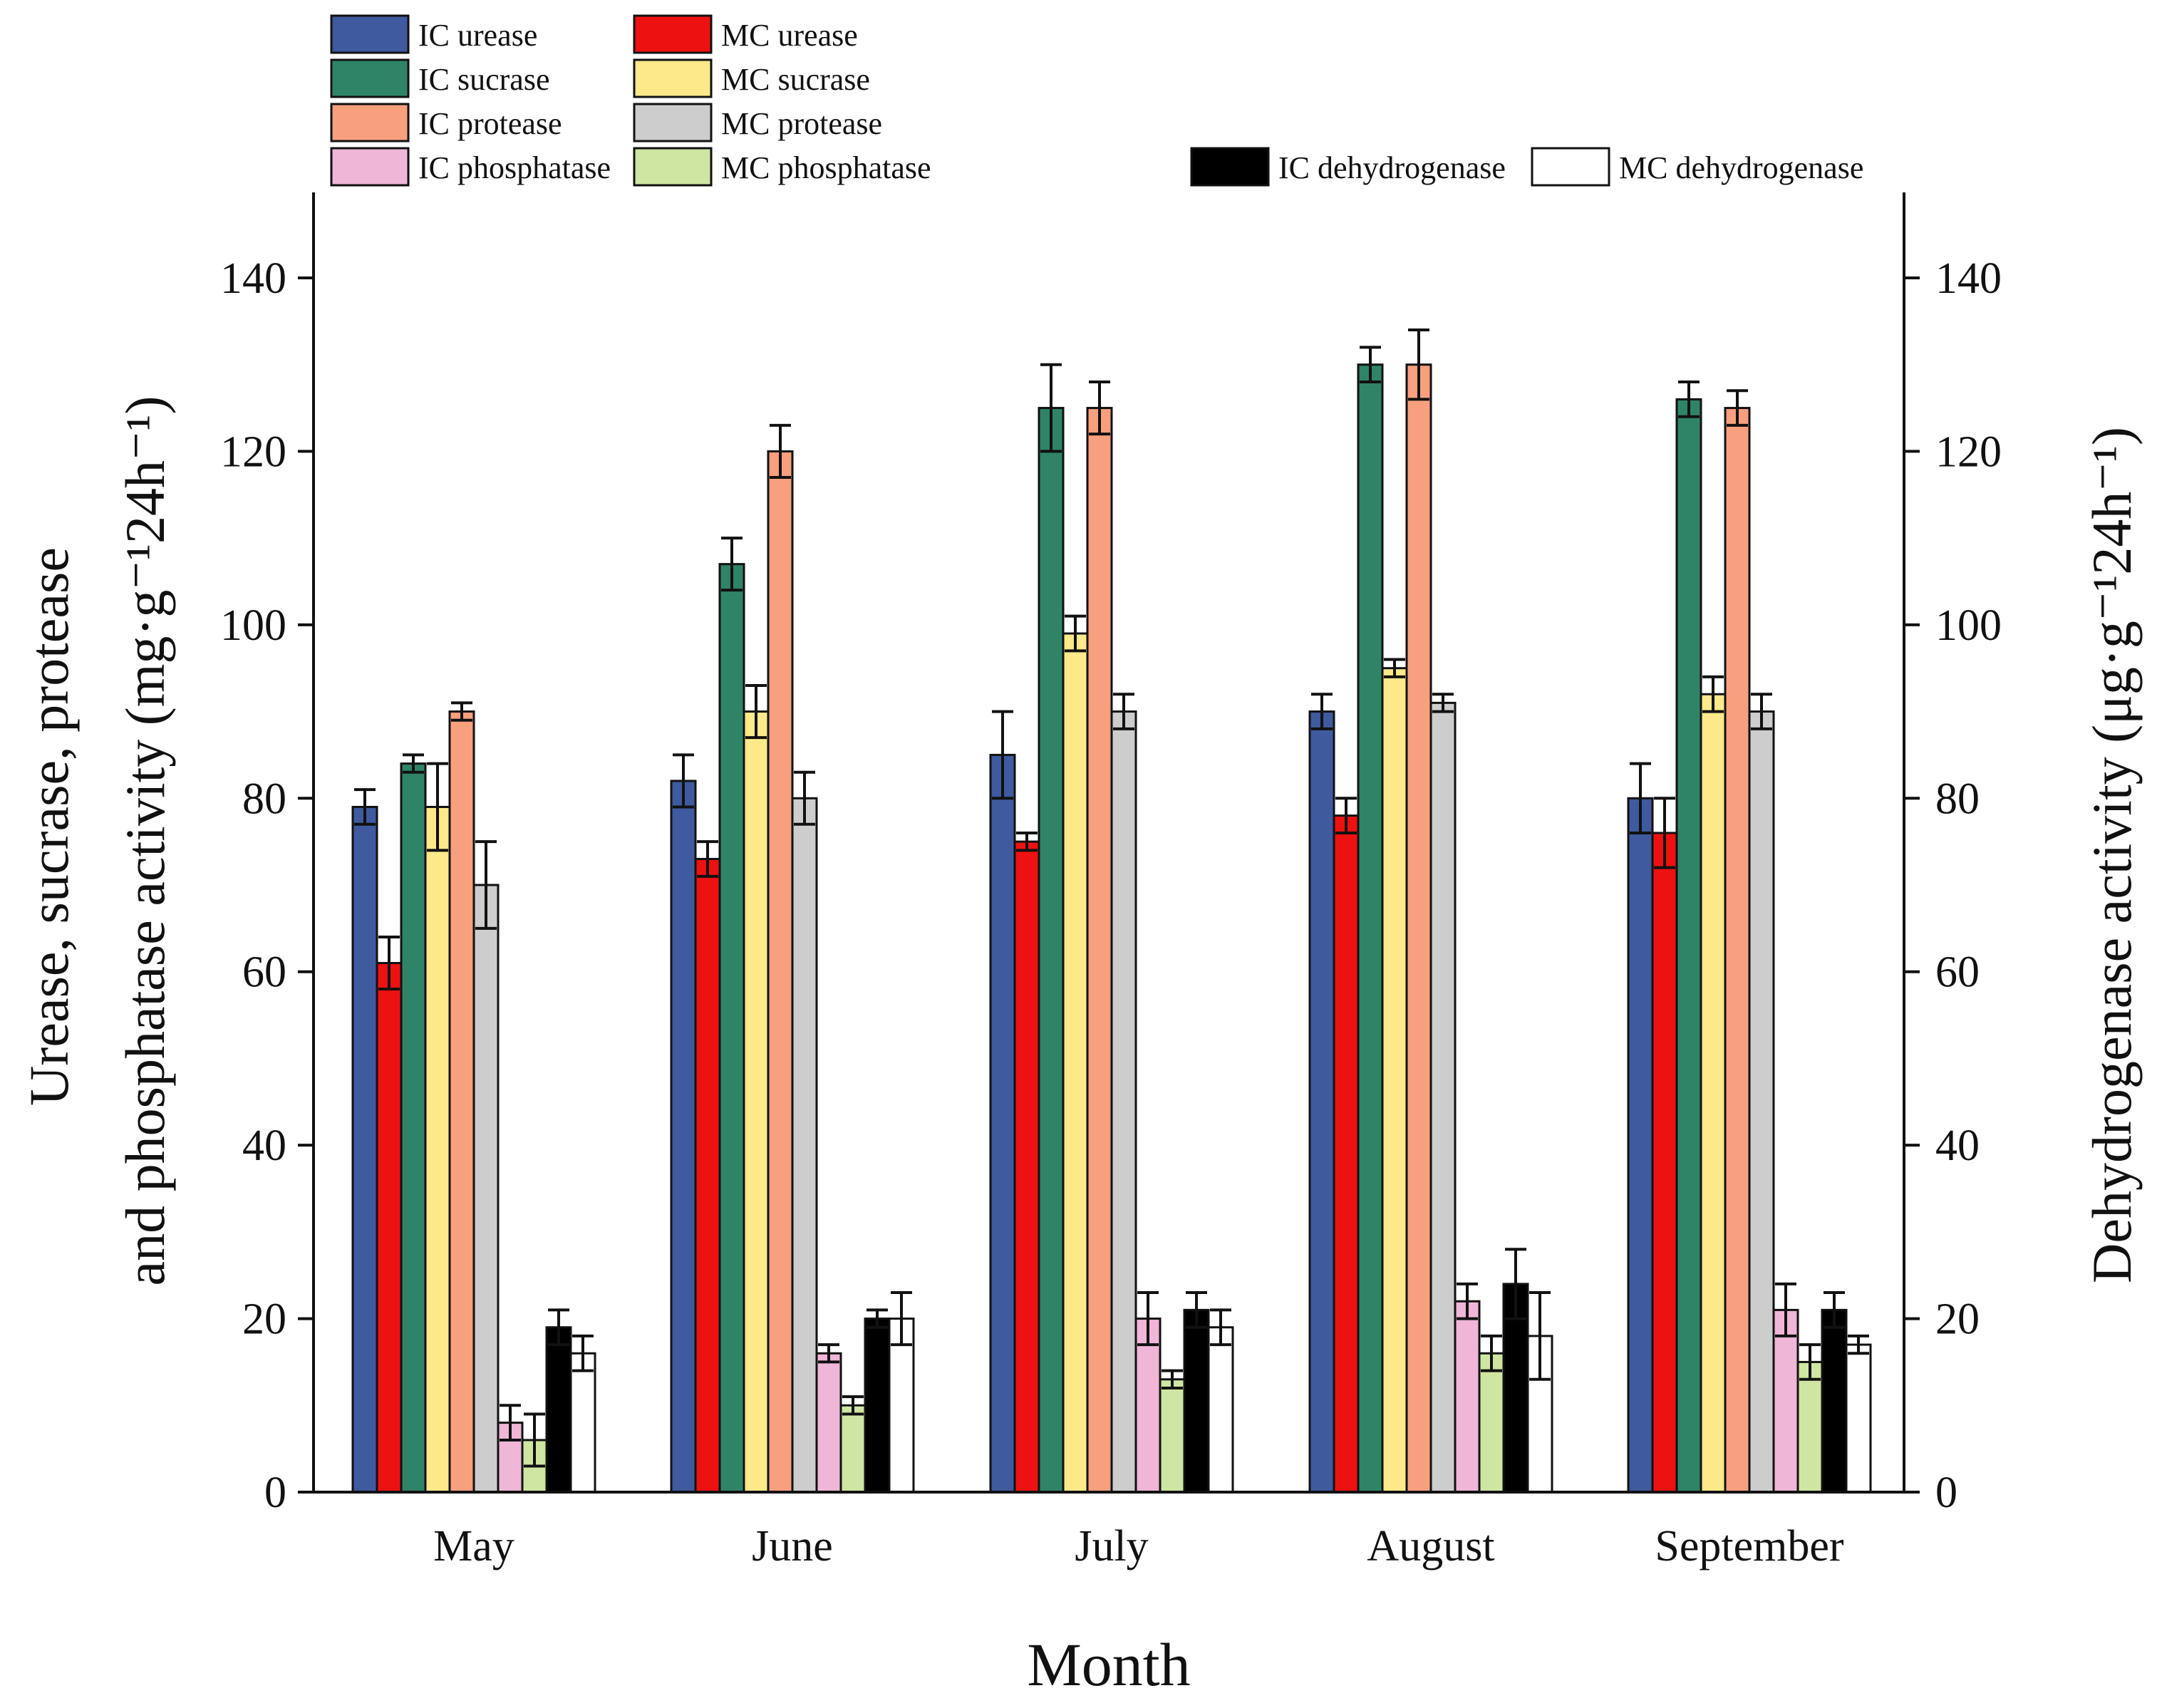 The image size is (2157, 1708). I want to click on y-ticks-left: 0 20 40 60 80 100 120 140, so click(267, 885).